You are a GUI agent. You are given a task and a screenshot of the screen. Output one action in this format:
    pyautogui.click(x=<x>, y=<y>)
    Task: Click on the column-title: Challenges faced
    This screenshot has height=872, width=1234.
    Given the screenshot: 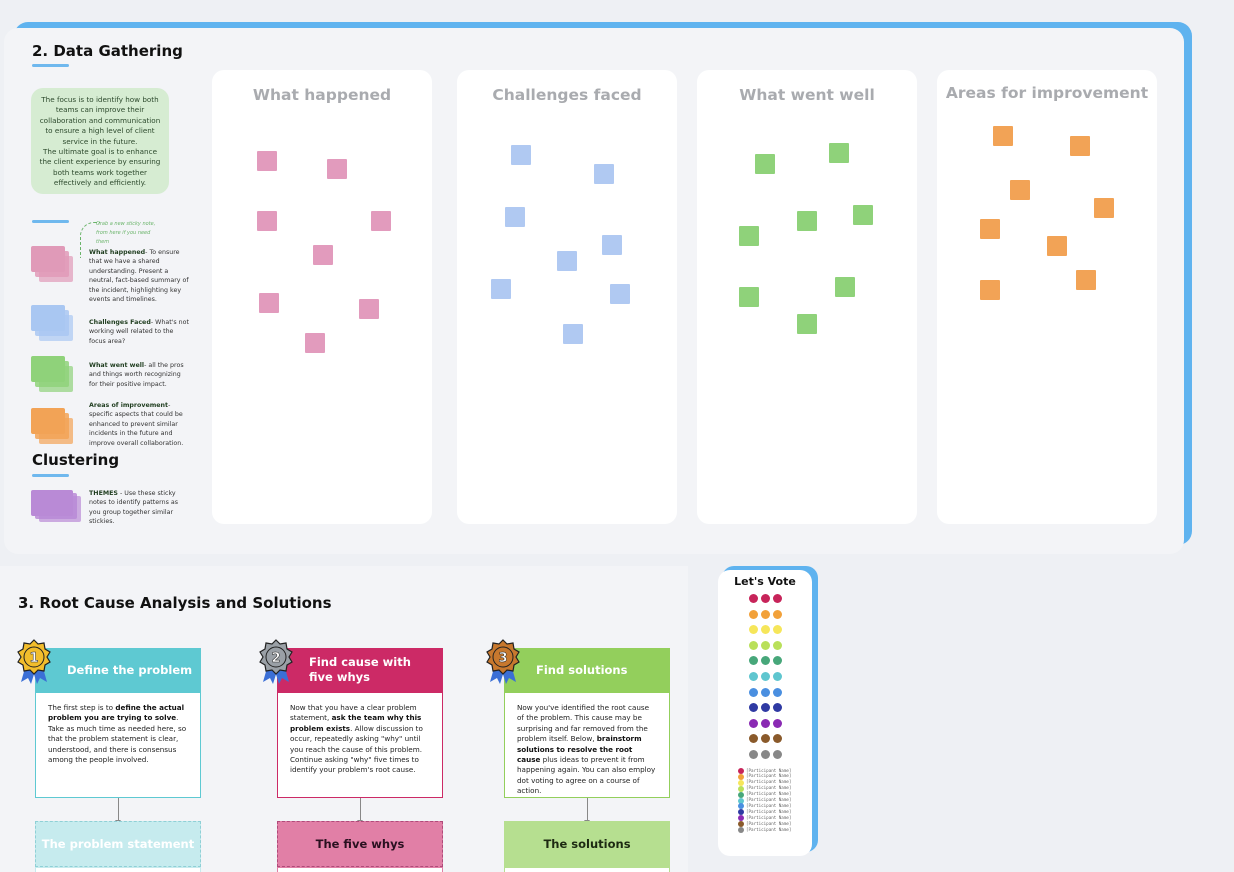 What is the action you would take?
    pyautogui.click(x=567, y=95)
    